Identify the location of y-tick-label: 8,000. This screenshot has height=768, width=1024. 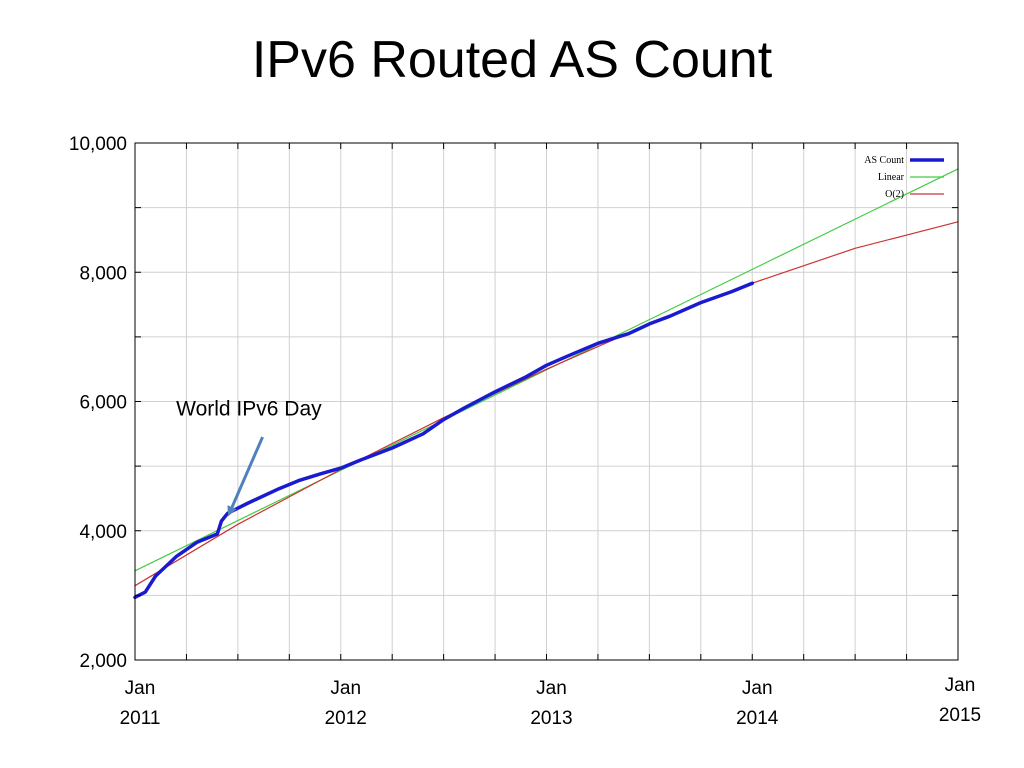
(103, 273).